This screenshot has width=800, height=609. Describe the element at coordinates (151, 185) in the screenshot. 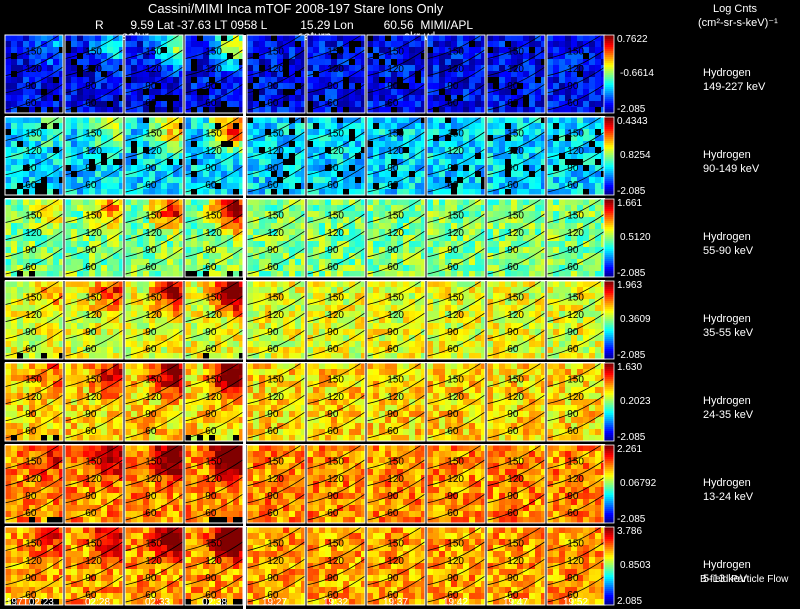

I see `contour-label: 60` at that location.